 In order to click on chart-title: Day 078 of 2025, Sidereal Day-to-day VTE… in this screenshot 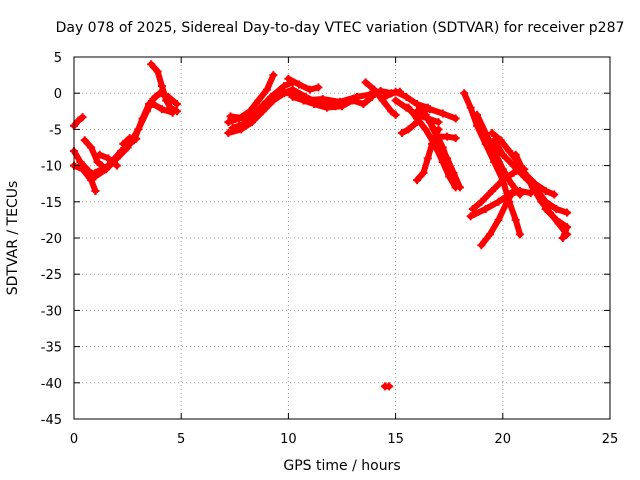, I will do `click(340, 28)`.